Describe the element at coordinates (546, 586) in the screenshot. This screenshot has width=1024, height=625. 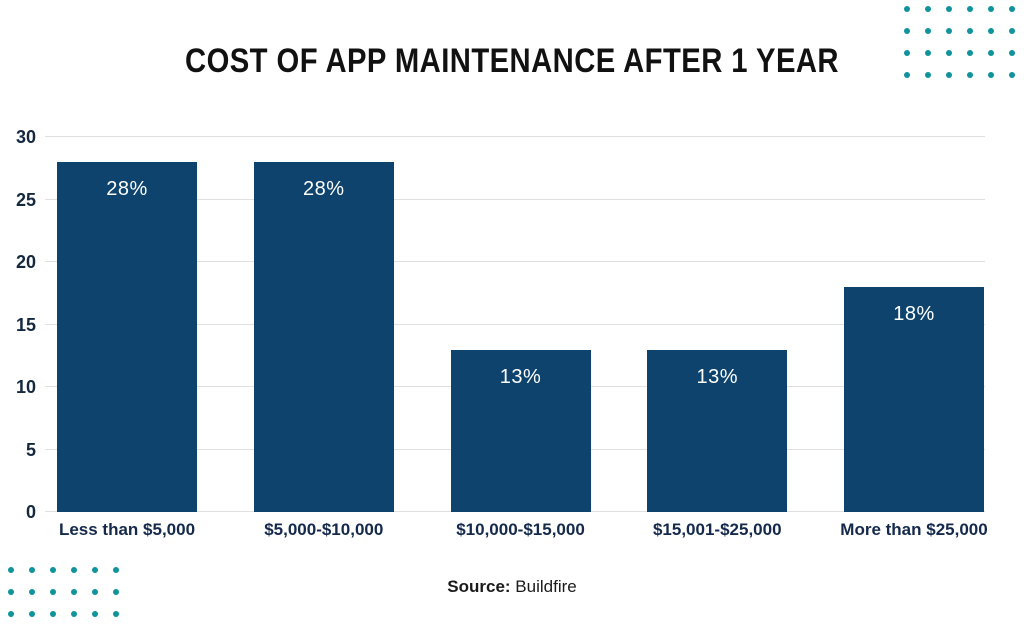
I see `source-value: Buildfire` at that location.